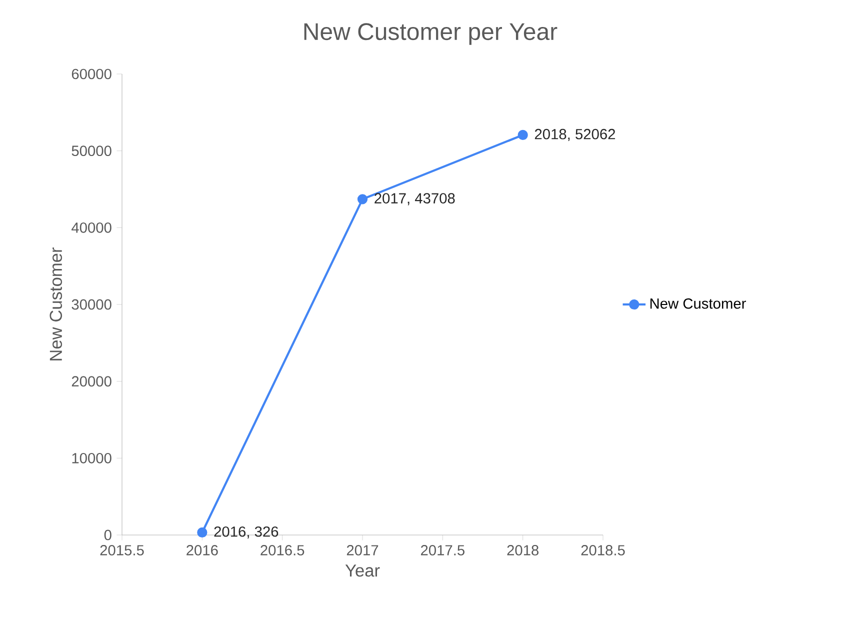 The height and width of the screenshot is (623, 860). Describe the element at coordinates (603, 550) in the screenshot. I see `x-tick-label: 2018.5` at that location.